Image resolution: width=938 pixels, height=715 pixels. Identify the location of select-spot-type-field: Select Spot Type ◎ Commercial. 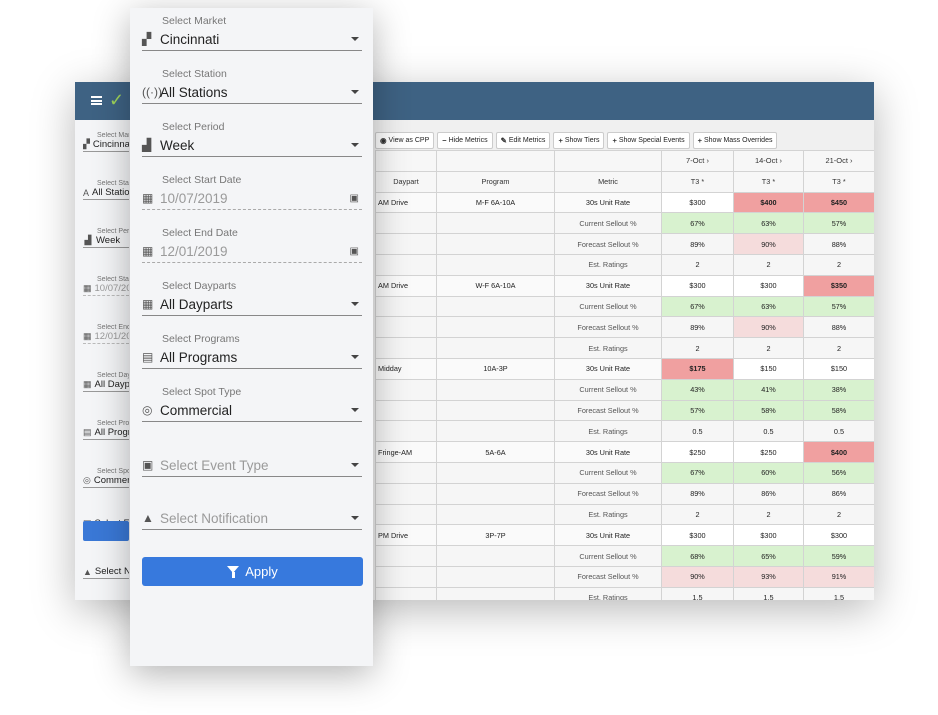
(252, 403).